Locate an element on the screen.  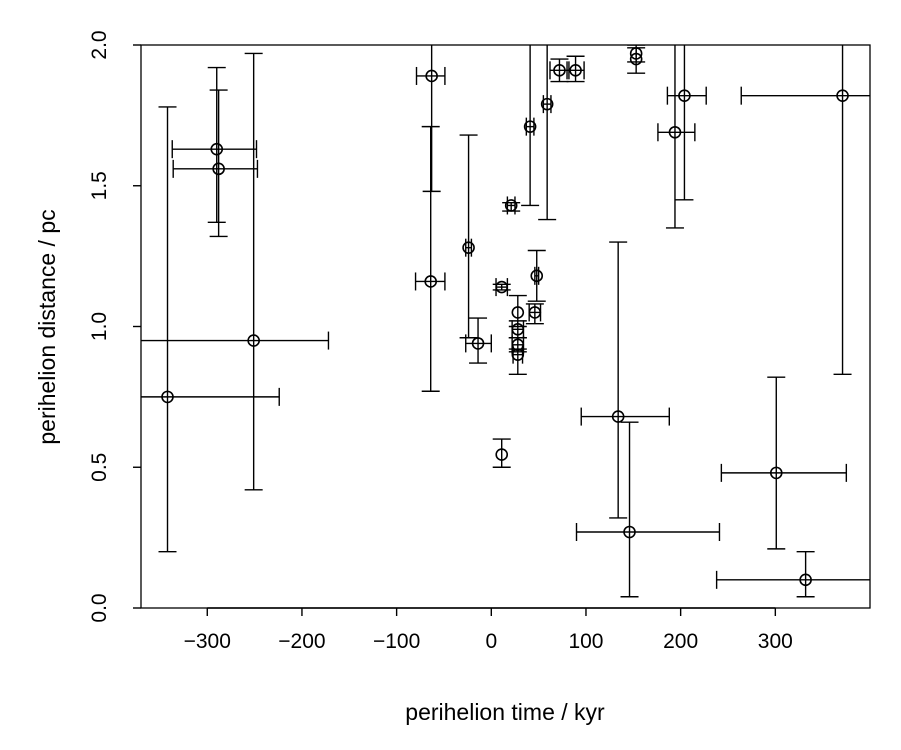
y-tick-label: 1.5 is located at coordinates (99, 185).